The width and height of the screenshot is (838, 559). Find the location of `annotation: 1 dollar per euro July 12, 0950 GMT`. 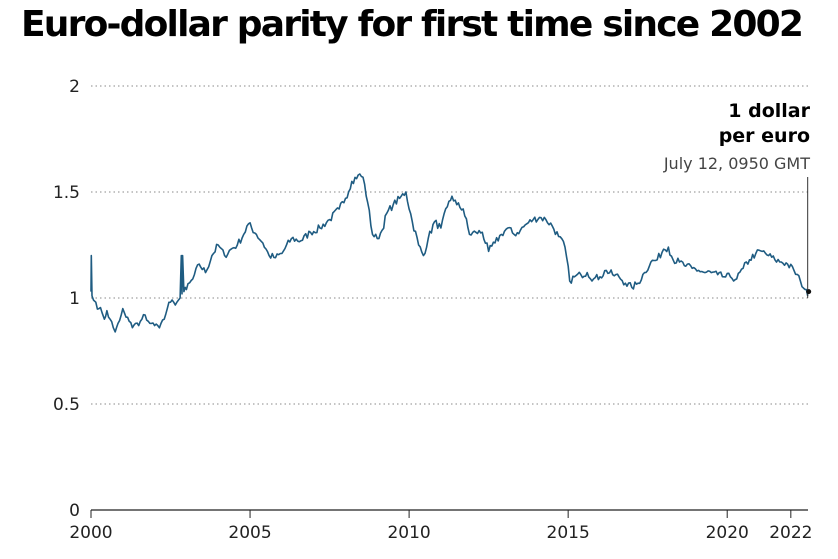

annotation: 1 dollar per euro July 12, 0950 GMT is located at coordinates (737, 199).